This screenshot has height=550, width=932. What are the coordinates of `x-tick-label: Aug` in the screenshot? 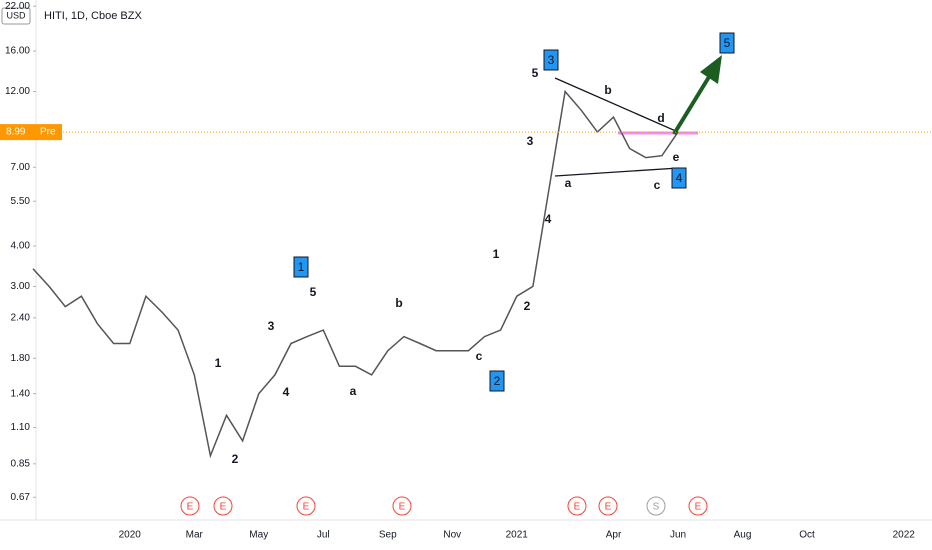 It's located at (743, 535).